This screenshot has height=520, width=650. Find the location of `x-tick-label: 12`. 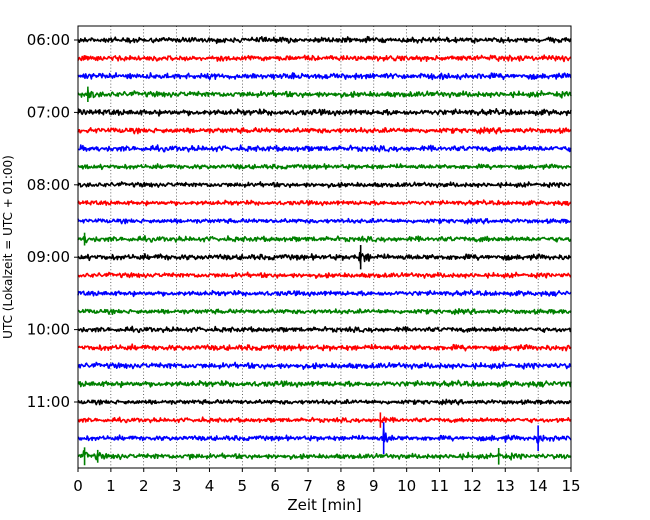

x-tick-label: 12 is located at coordinates (472, 486).